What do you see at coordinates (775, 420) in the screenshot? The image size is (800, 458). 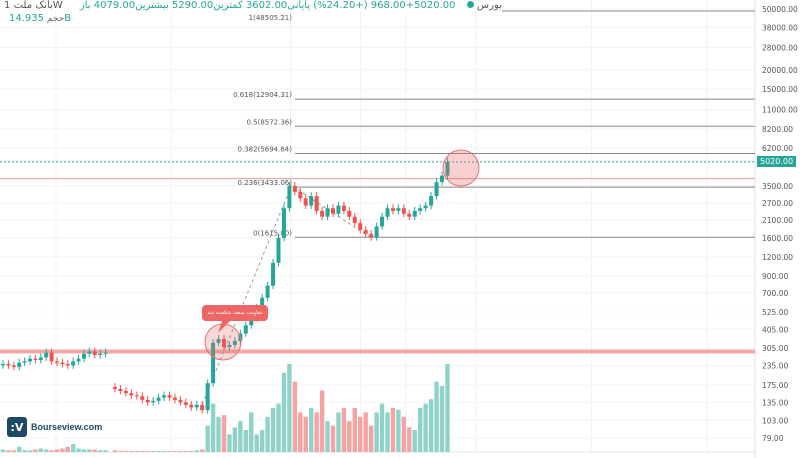 I see `y-tick-label: 103.00` at bounding box center [775, 420].